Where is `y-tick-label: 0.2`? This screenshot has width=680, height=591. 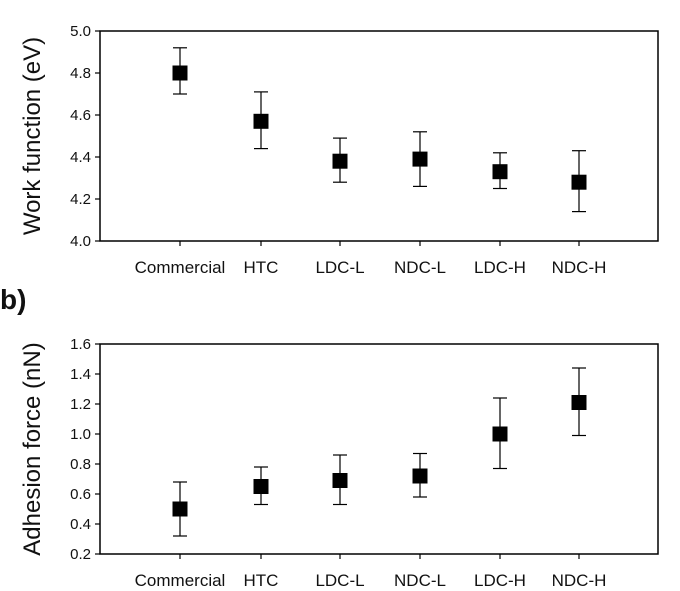 y-tick-label: 0.2 is located at coordinates (80, 554).